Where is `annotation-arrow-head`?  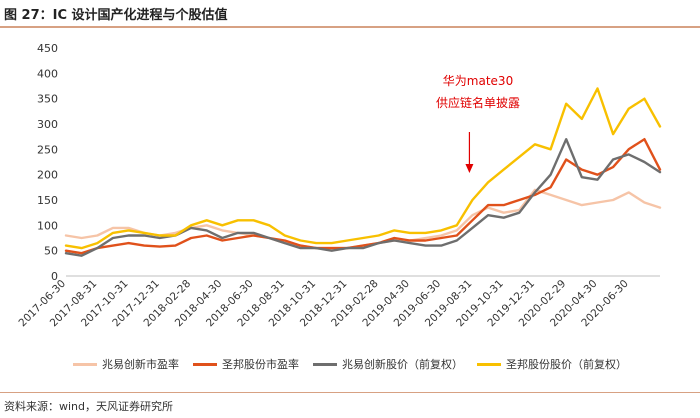
annotation-arrow-head is located at coordinates (469, 168).